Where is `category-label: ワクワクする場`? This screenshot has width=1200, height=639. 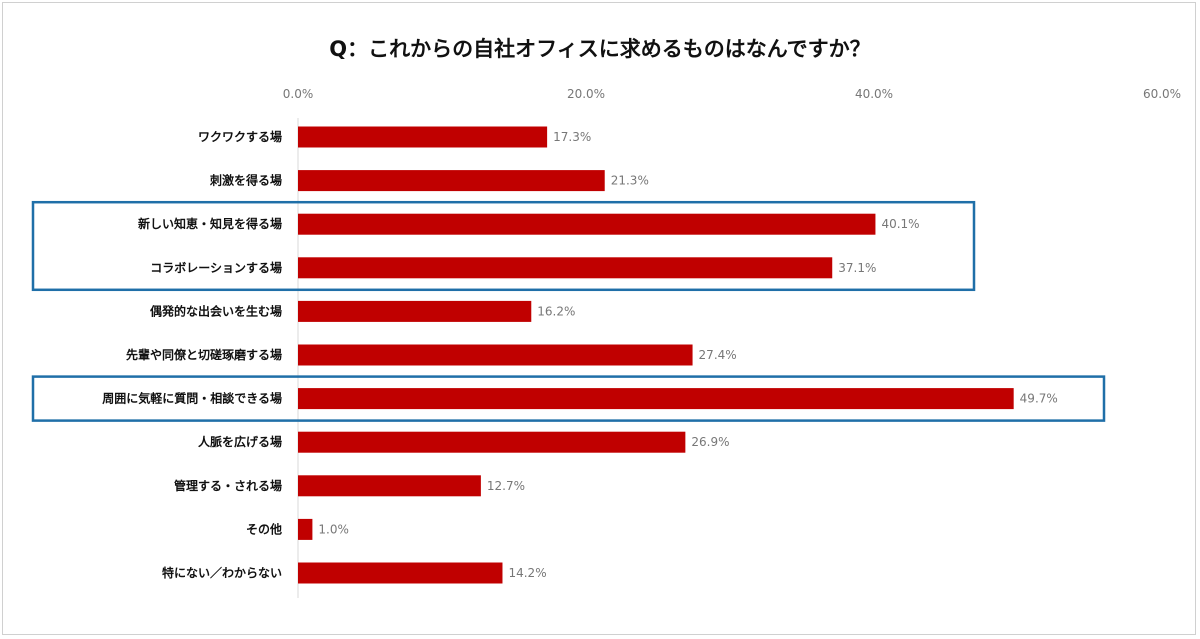 category-label: ワクワクする場 is located at coordinates (240, 136).